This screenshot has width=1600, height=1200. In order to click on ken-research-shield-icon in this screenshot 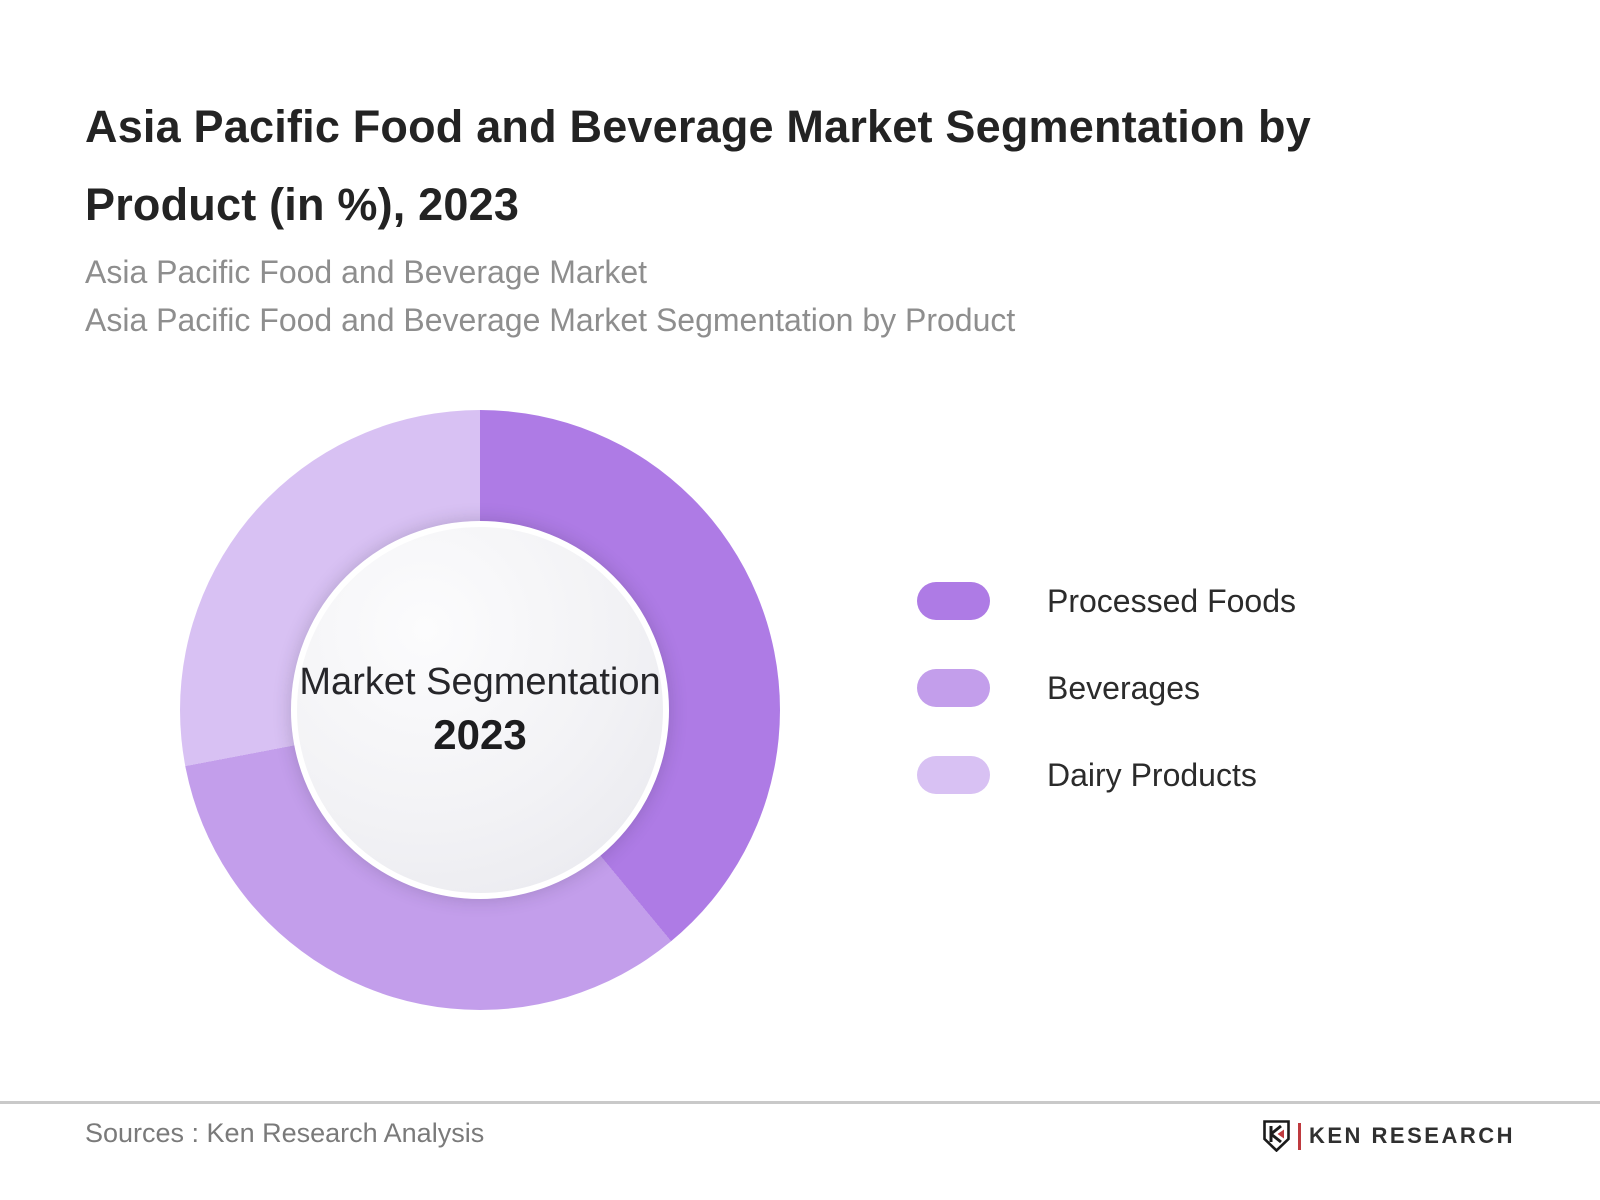, I will do `click(1276, 1136)`.